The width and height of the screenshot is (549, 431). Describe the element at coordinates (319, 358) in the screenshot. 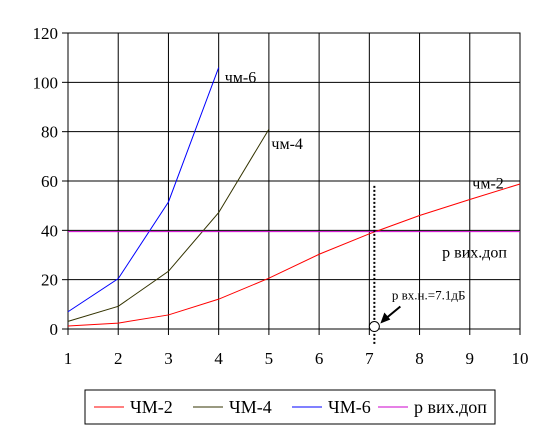

I see `x-tick-label: 6` at that location.